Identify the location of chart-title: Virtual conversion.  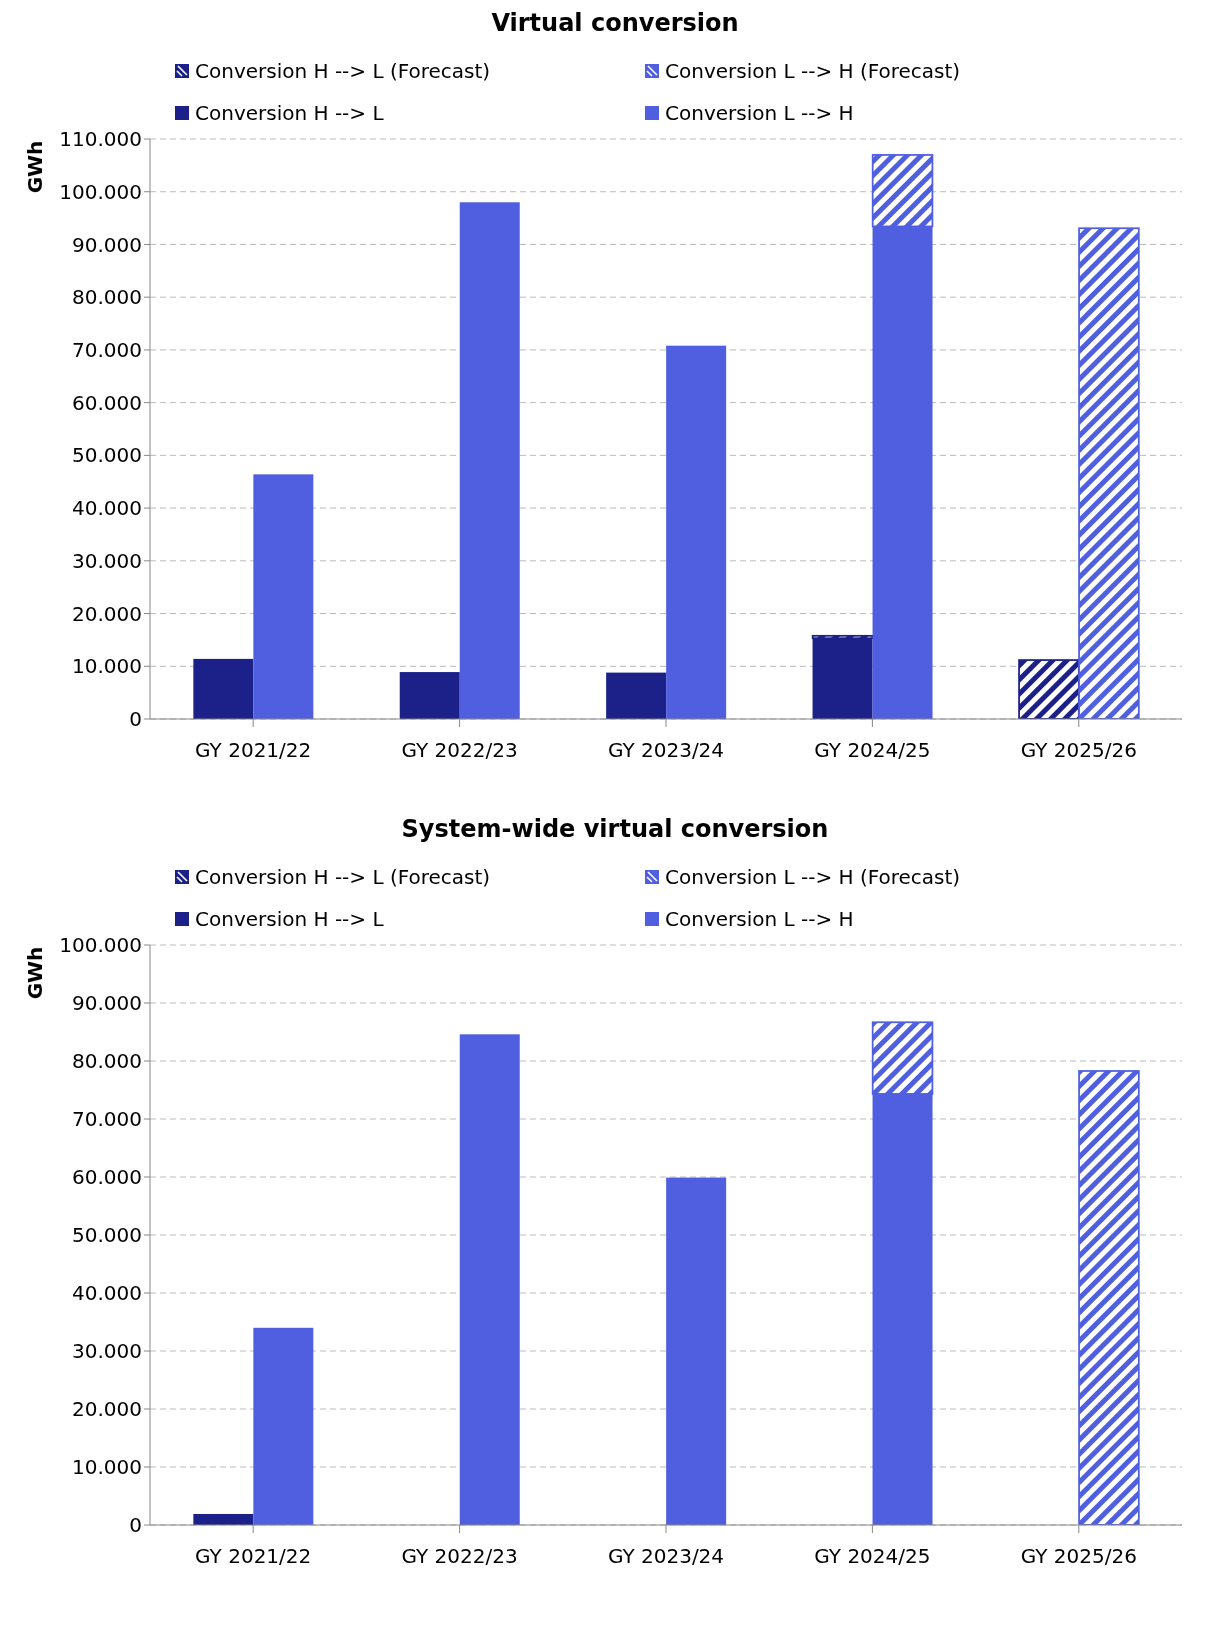
(615, 23).